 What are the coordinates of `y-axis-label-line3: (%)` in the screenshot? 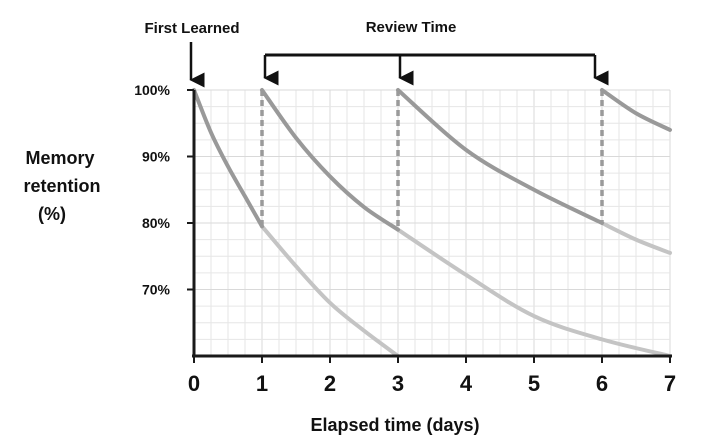 It's located at (52, 214).